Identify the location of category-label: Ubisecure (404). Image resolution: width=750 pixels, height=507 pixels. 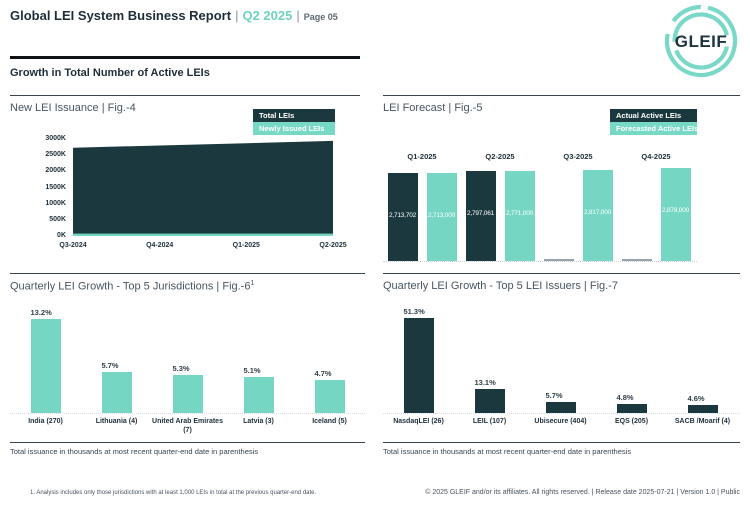
(560, 421).